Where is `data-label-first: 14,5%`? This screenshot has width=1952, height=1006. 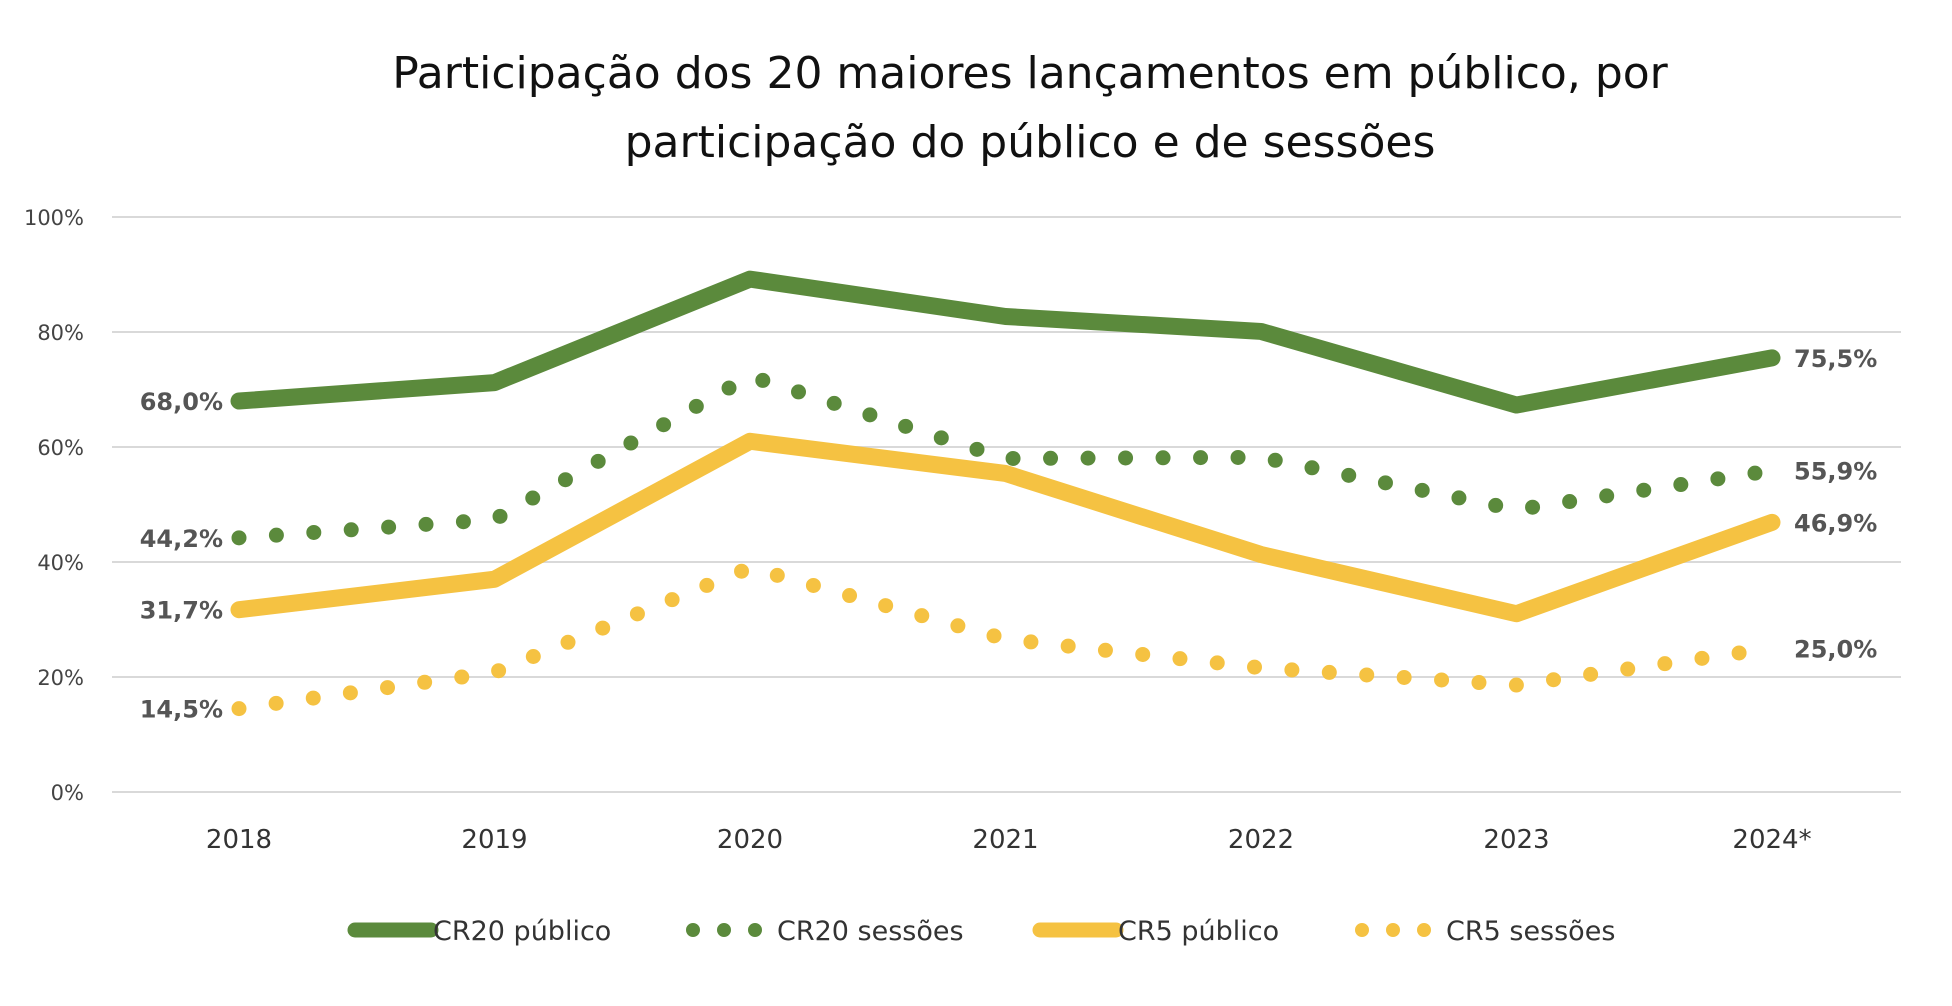 data-label-first: 14,5% is located at coordinates (181, 710).